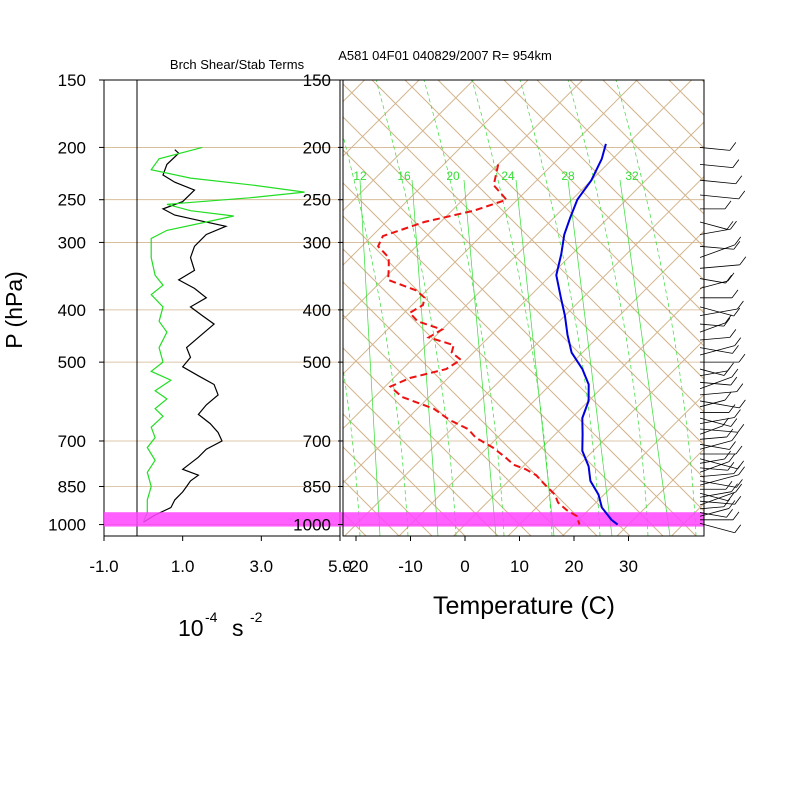  I want to click on isotherm--10, so click(551, 383).